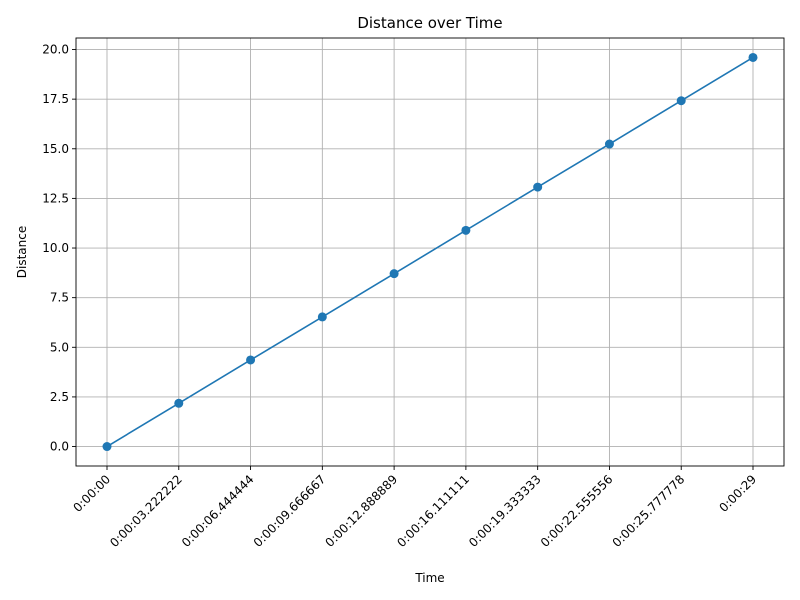  Describe the element at coordinates (22, 252) in the screenshot. I see `y-axis-label: Distance` at that location.